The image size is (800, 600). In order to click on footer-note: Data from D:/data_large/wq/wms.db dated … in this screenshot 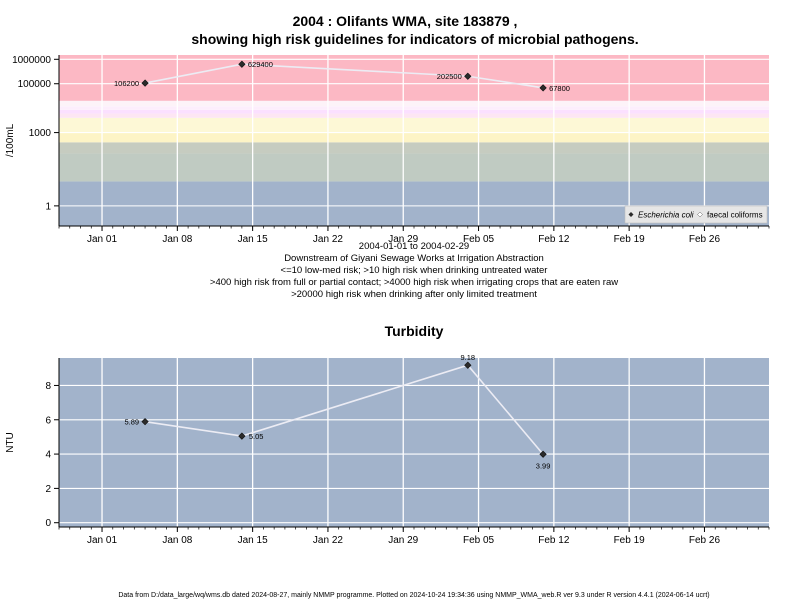, I will do `click(413, 595)`.